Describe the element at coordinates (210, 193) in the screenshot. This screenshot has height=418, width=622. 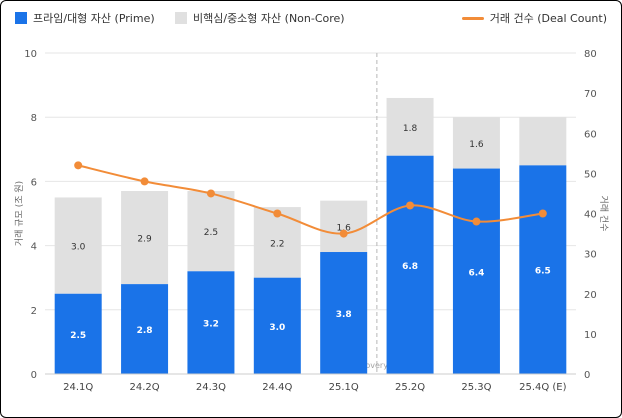
I see `deal-count-point-24.3Q` at that location.